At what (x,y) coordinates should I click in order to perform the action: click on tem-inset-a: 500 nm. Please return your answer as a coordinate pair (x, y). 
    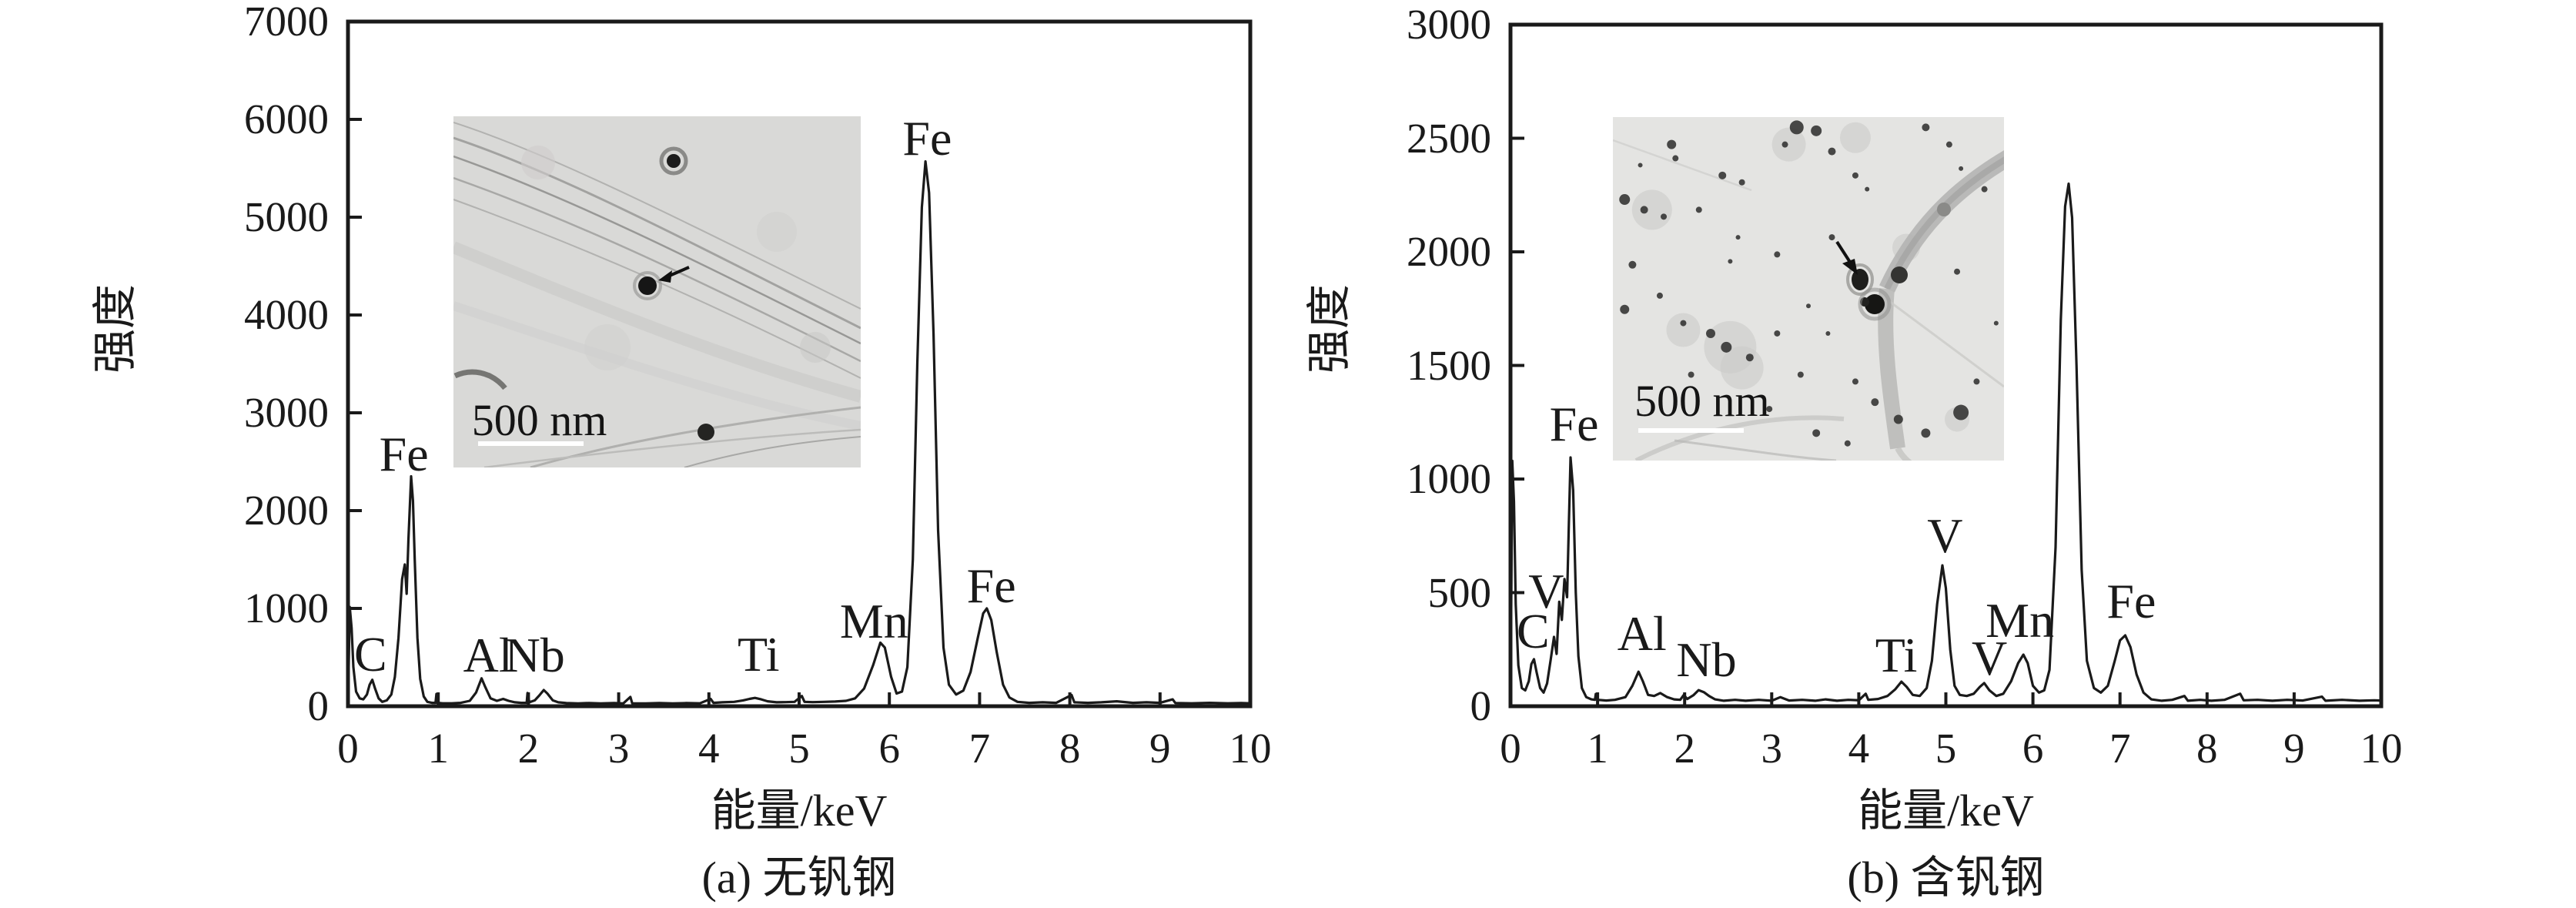
    Looking at the image, I should click on (657, 291).